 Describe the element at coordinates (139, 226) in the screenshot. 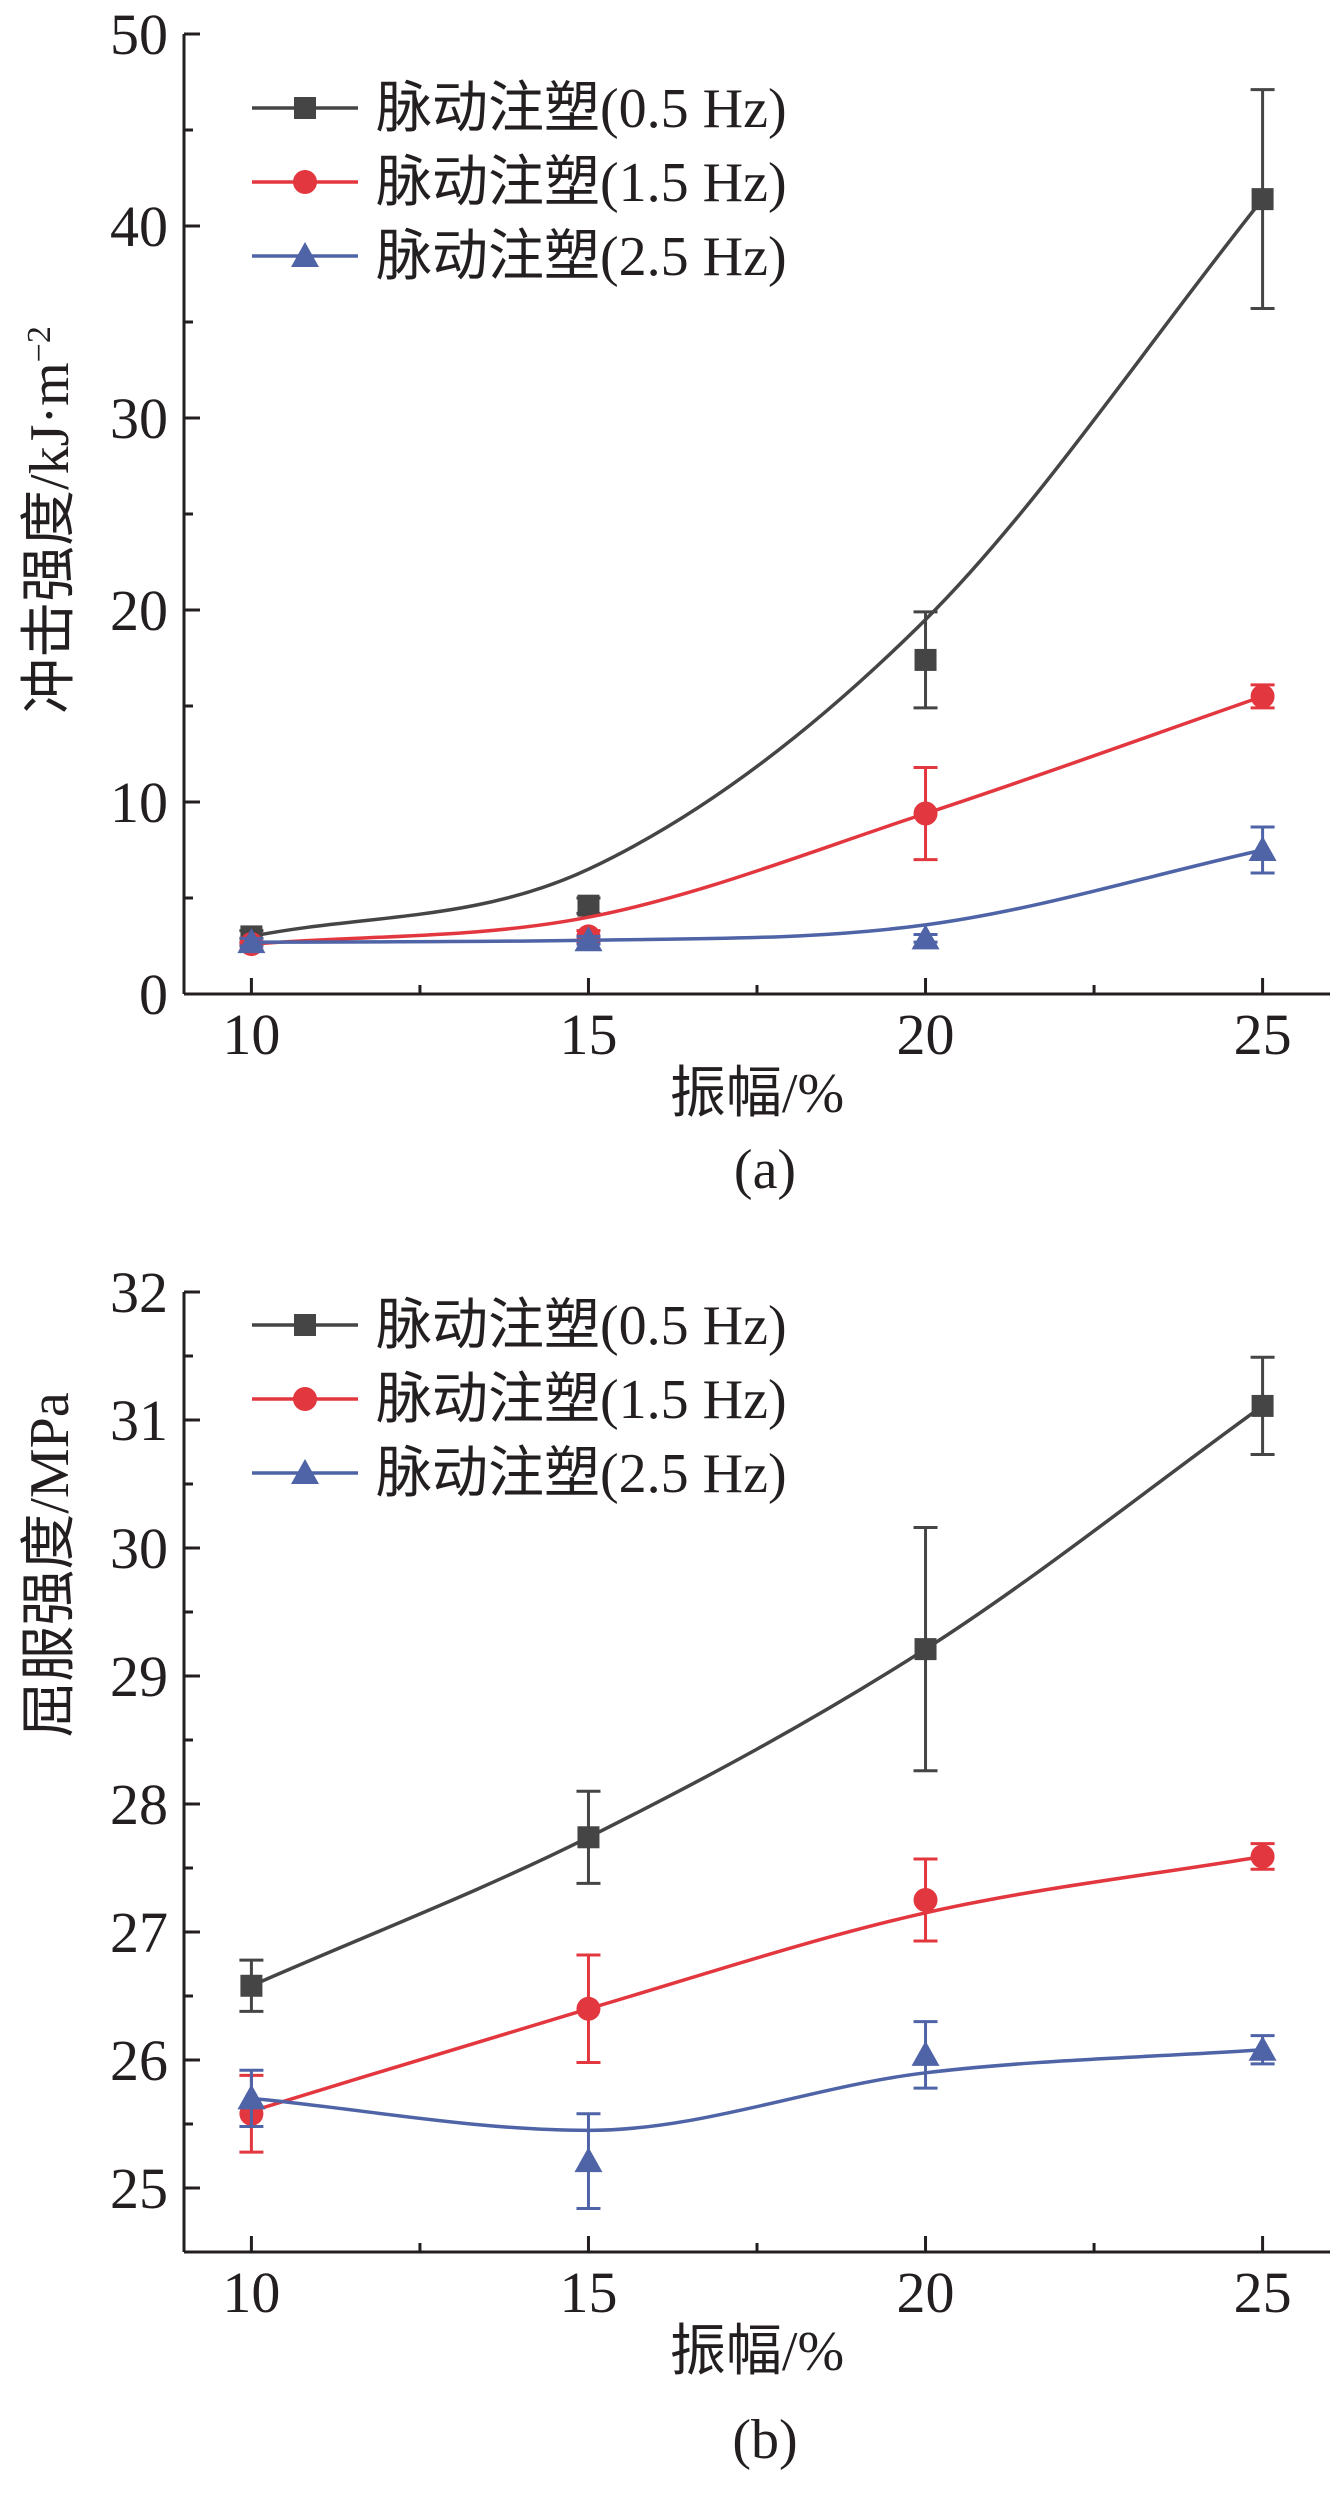

I see `y-tick-label: 40` at that location.